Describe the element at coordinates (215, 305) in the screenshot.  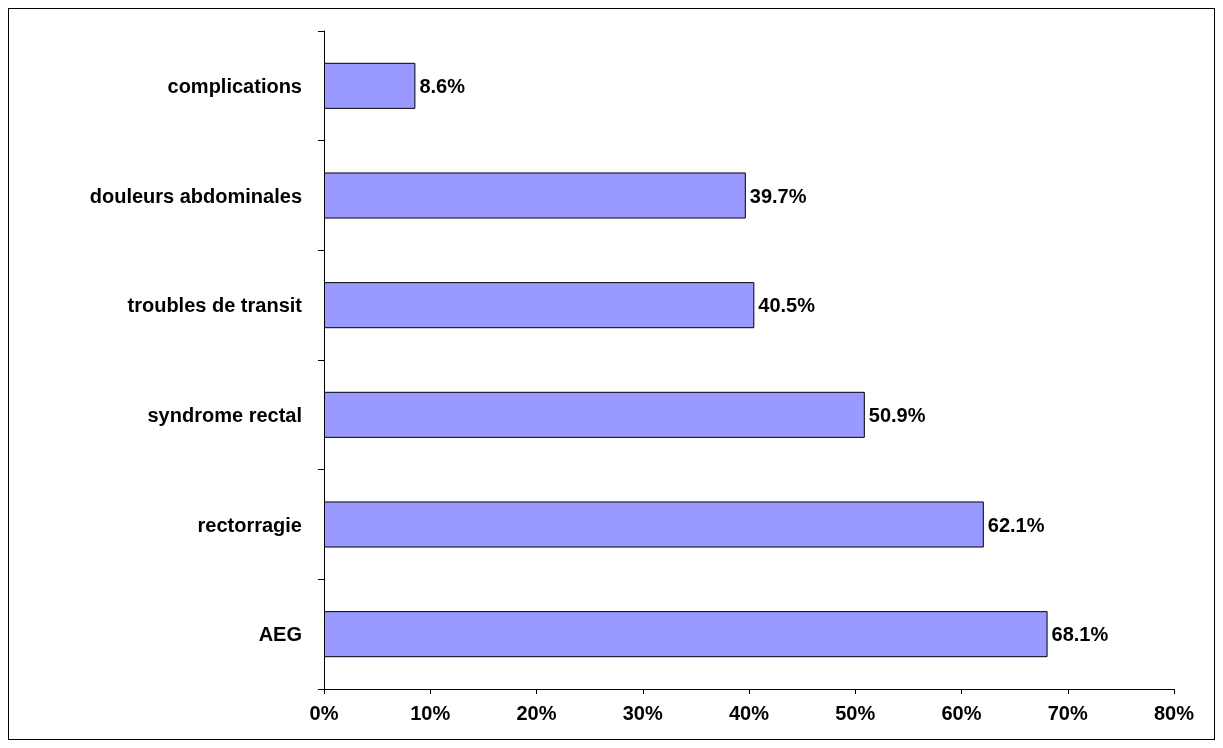
I see `y-tick-label: troubles de transit` at that location.